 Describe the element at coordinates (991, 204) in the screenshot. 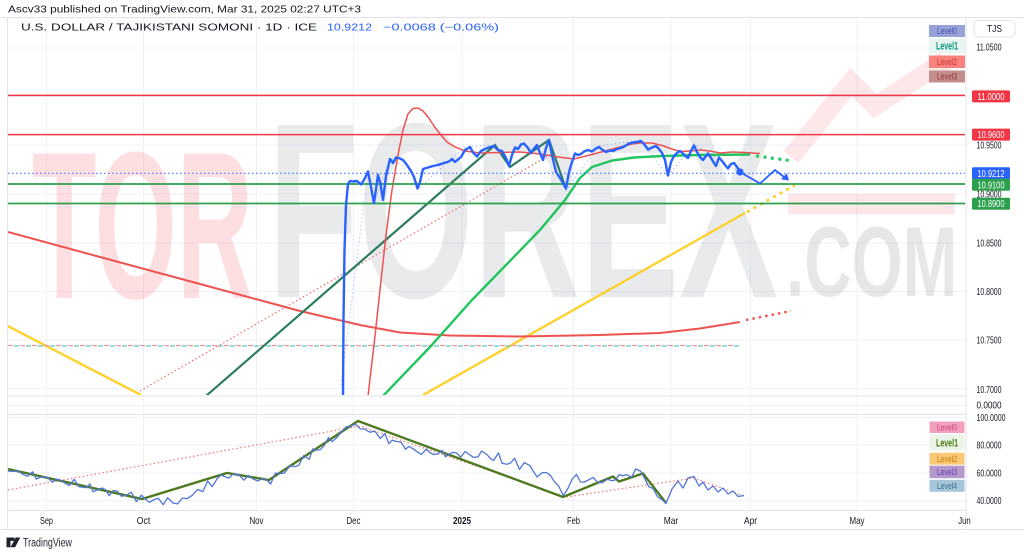

I see `svg-text: 10.8900` at that location.